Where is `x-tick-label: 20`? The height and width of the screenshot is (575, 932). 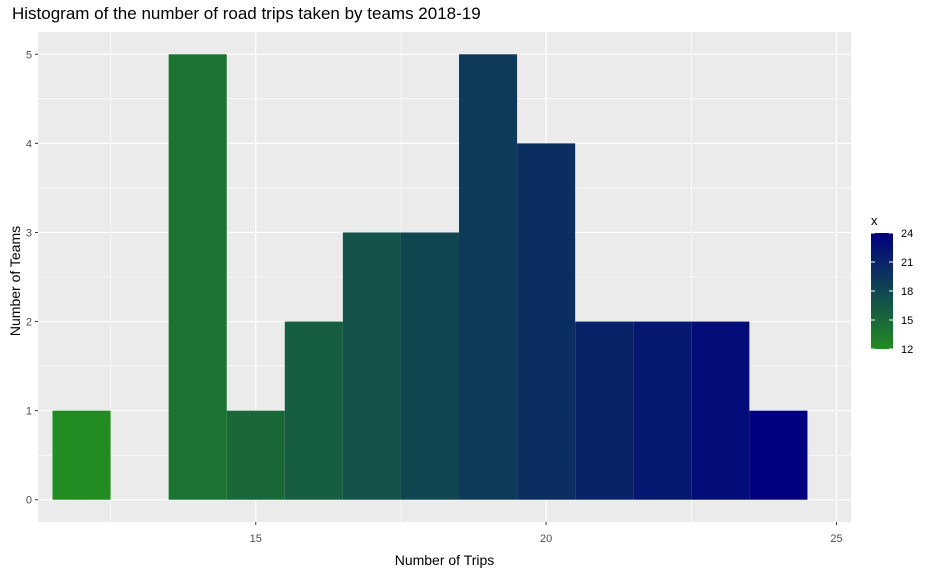
x-tick-label: 20 is located at coordinates (546, 539).